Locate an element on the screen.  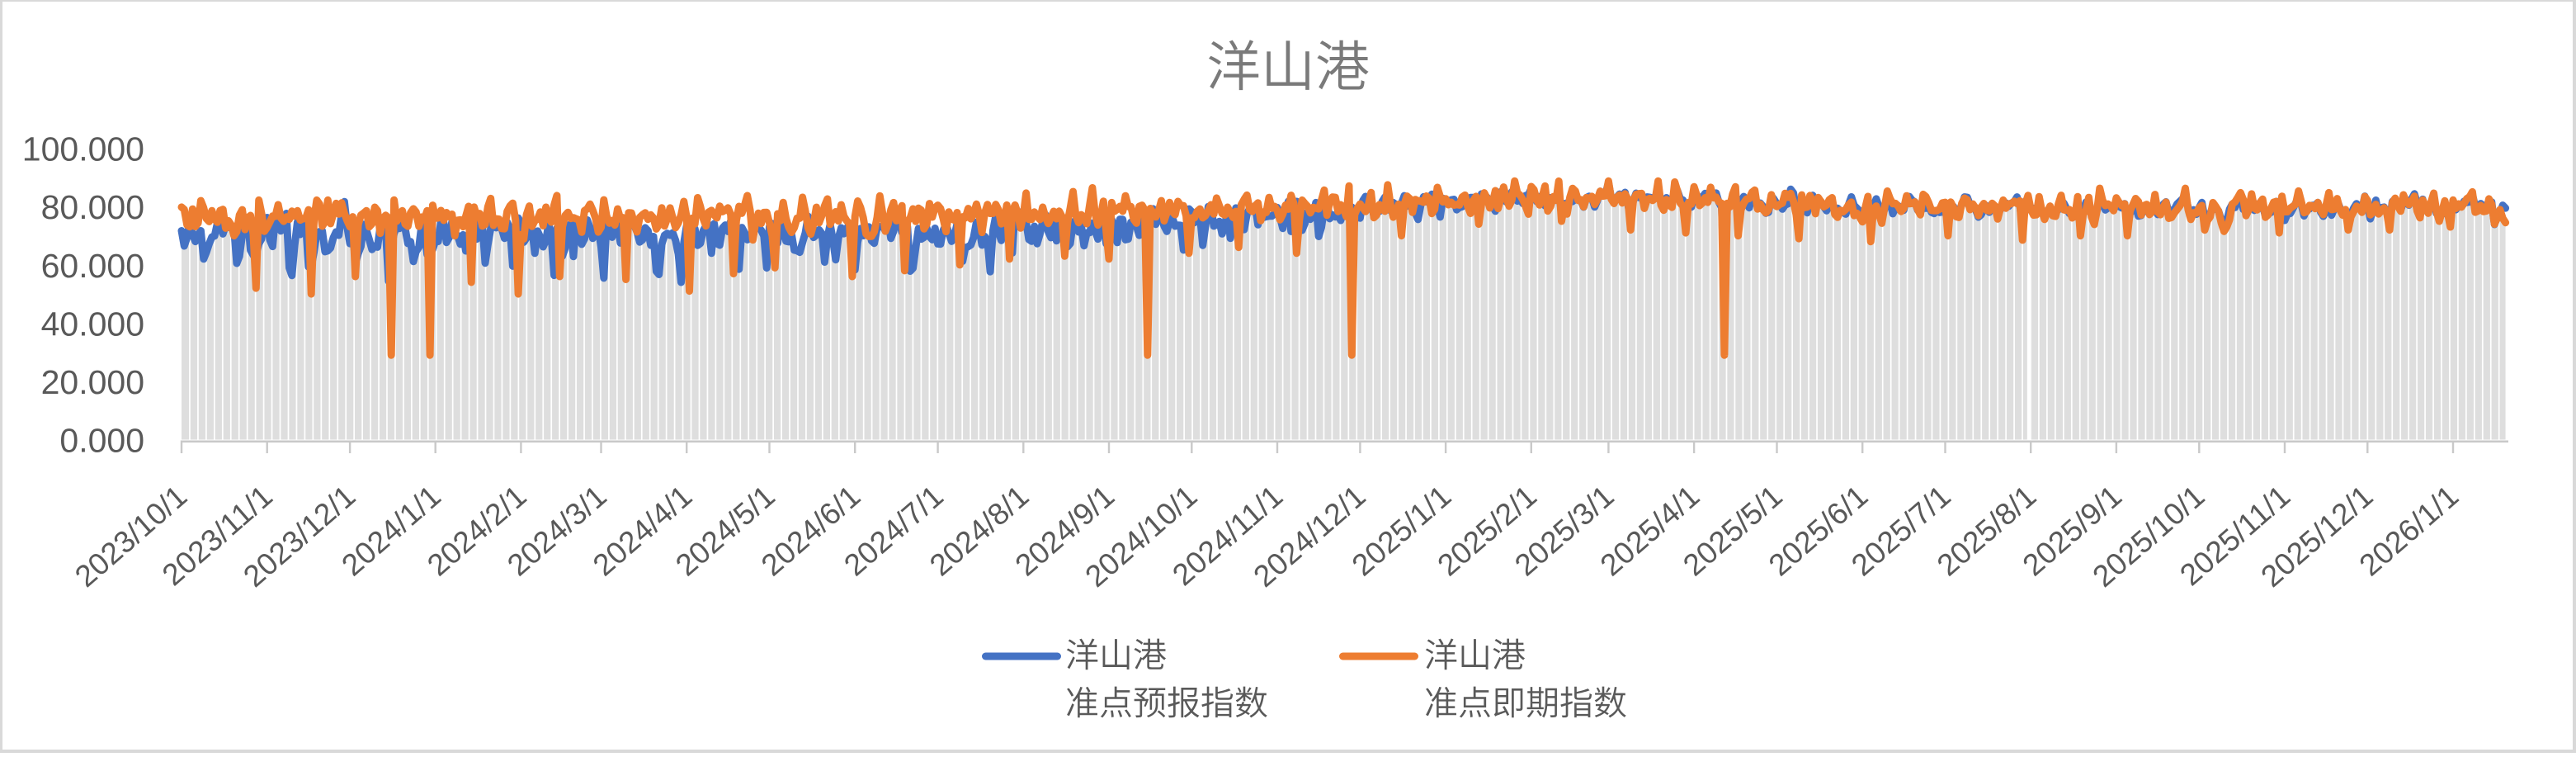
svg-text: 100.000 is located at coordinates (83, 149).